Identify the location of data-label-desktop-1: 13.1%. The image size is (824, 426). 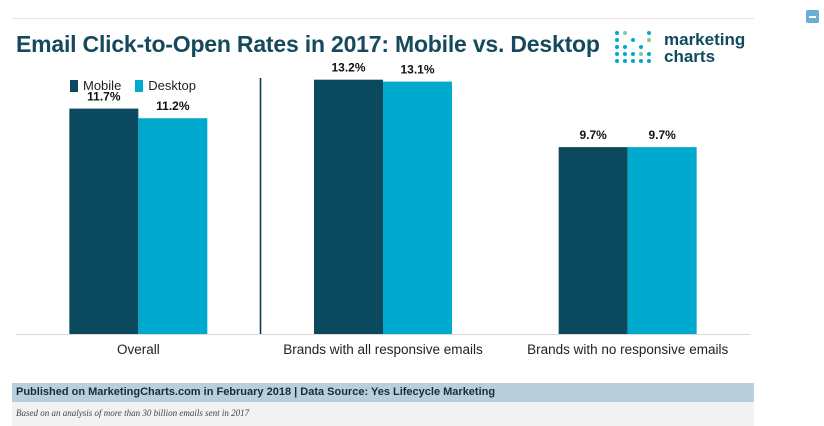
(417, 70).